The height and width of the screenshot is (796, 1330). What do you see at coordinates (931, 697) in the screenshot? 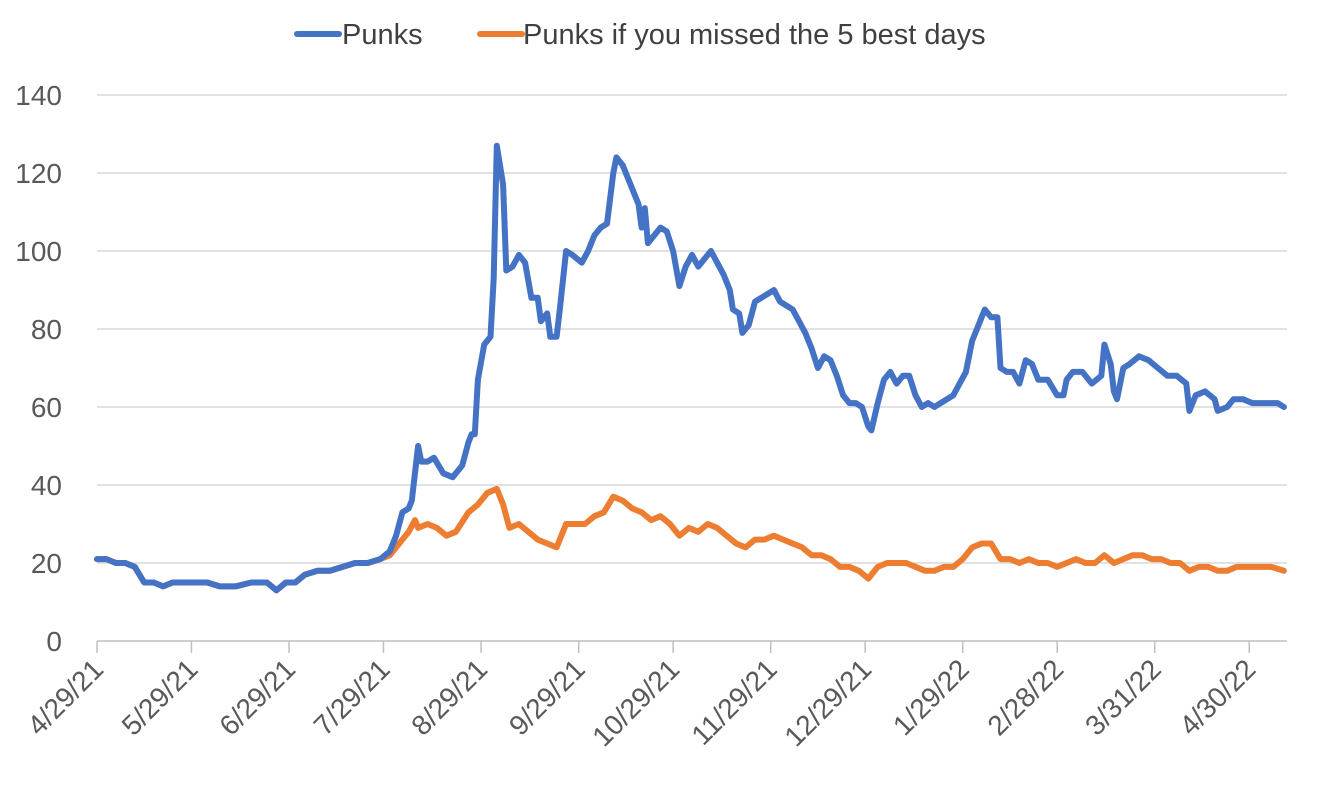
I see `x-tick-label: 1/29/22` at bounding box center [931, 697].